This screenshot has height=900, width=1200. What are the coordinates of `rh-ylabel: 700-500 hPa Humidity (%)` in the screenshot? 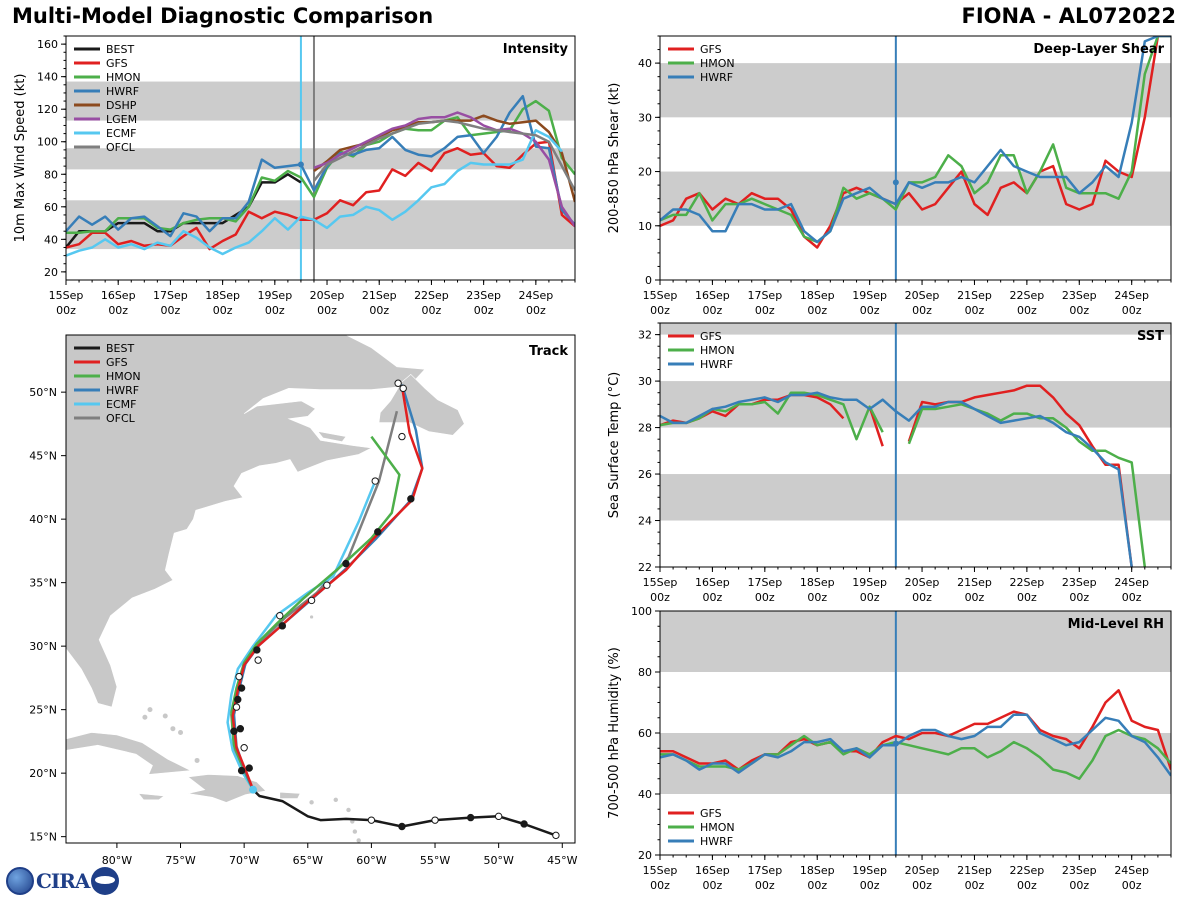 It's located at (614, 733).